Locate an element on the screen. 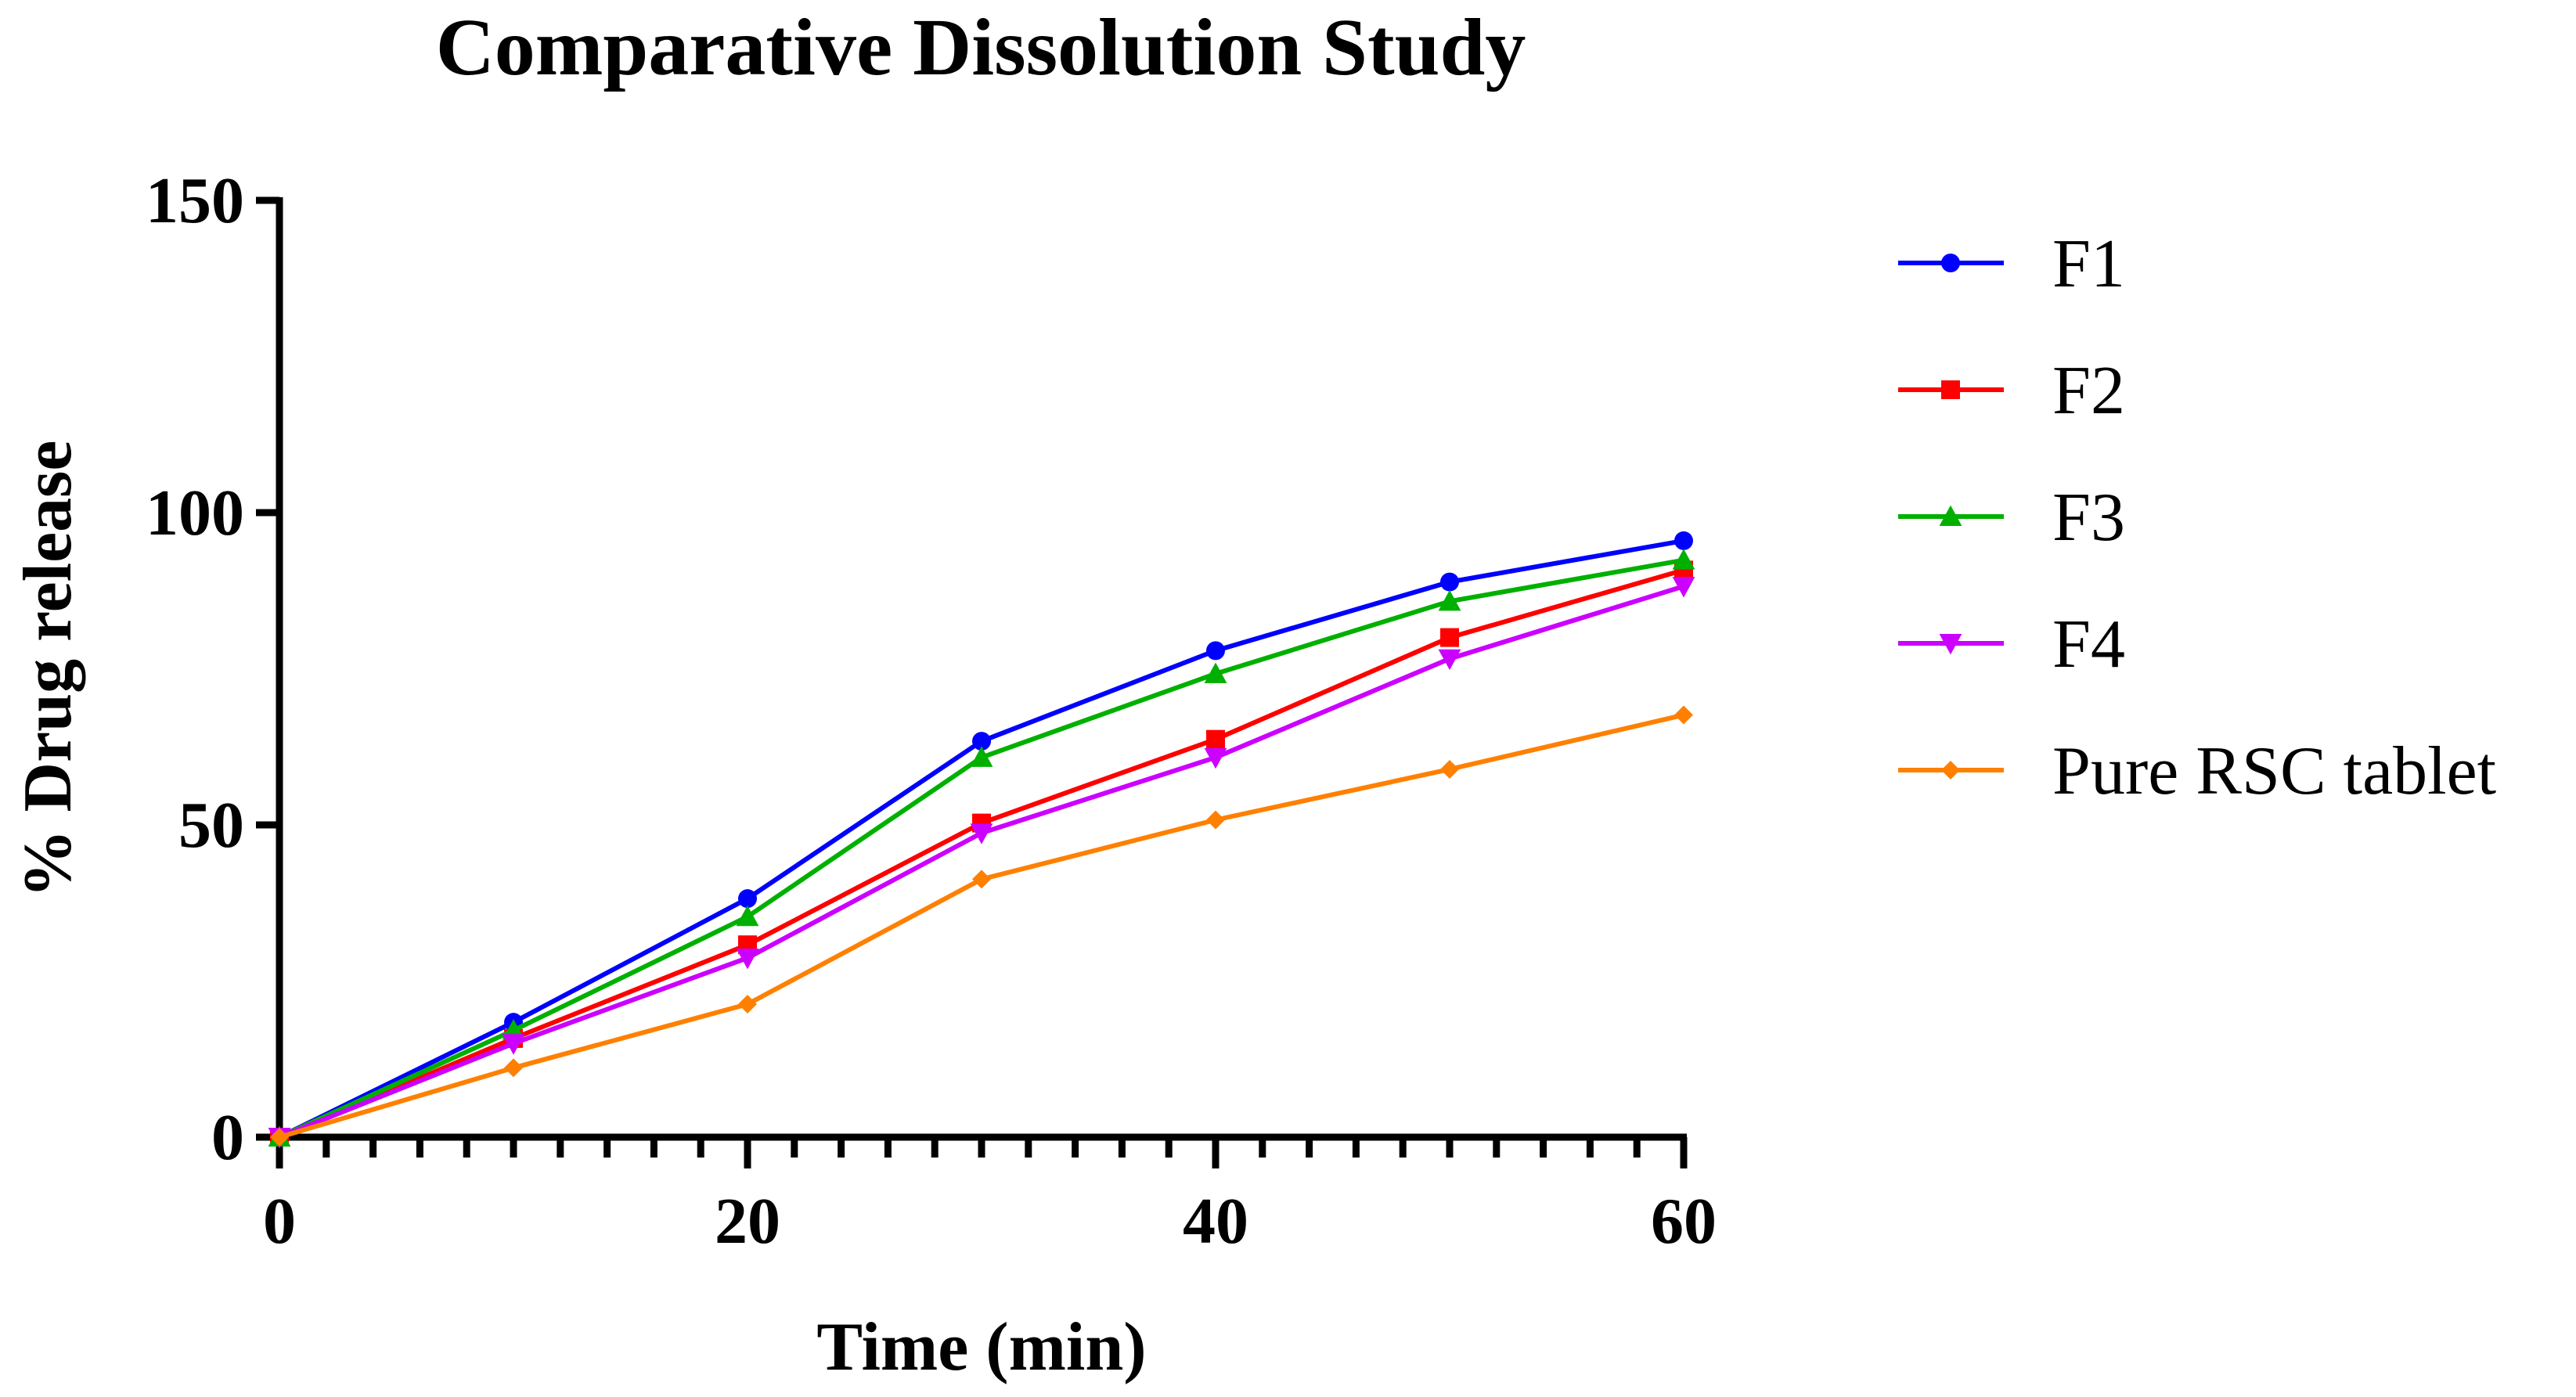  legend-item: F2 is located at coordinates (2011, 391).